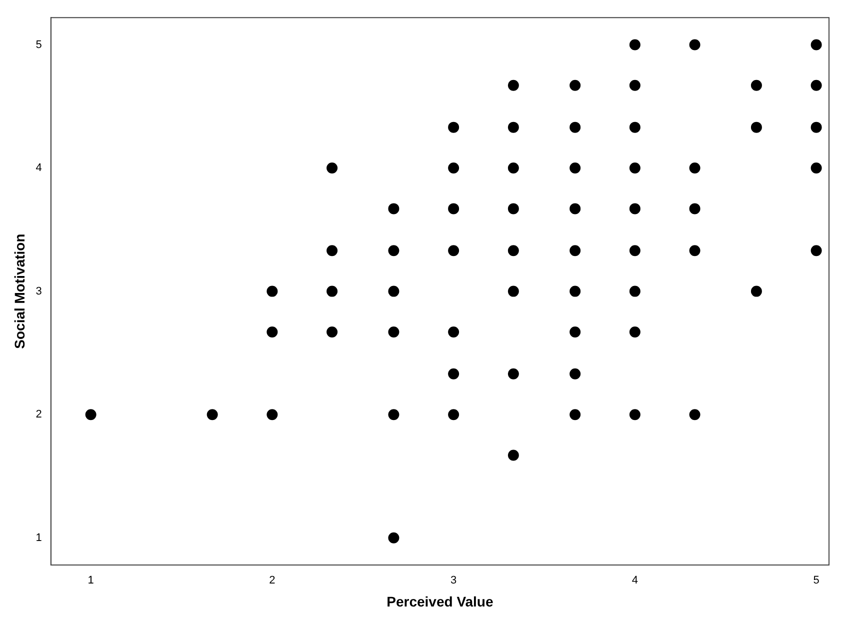 The width and height of the screenshot is (843, 623). What do you see at coordinates (635, 580) in the screenshot?
I see `x-tick-label: 4` at bounding box center [635, 580].